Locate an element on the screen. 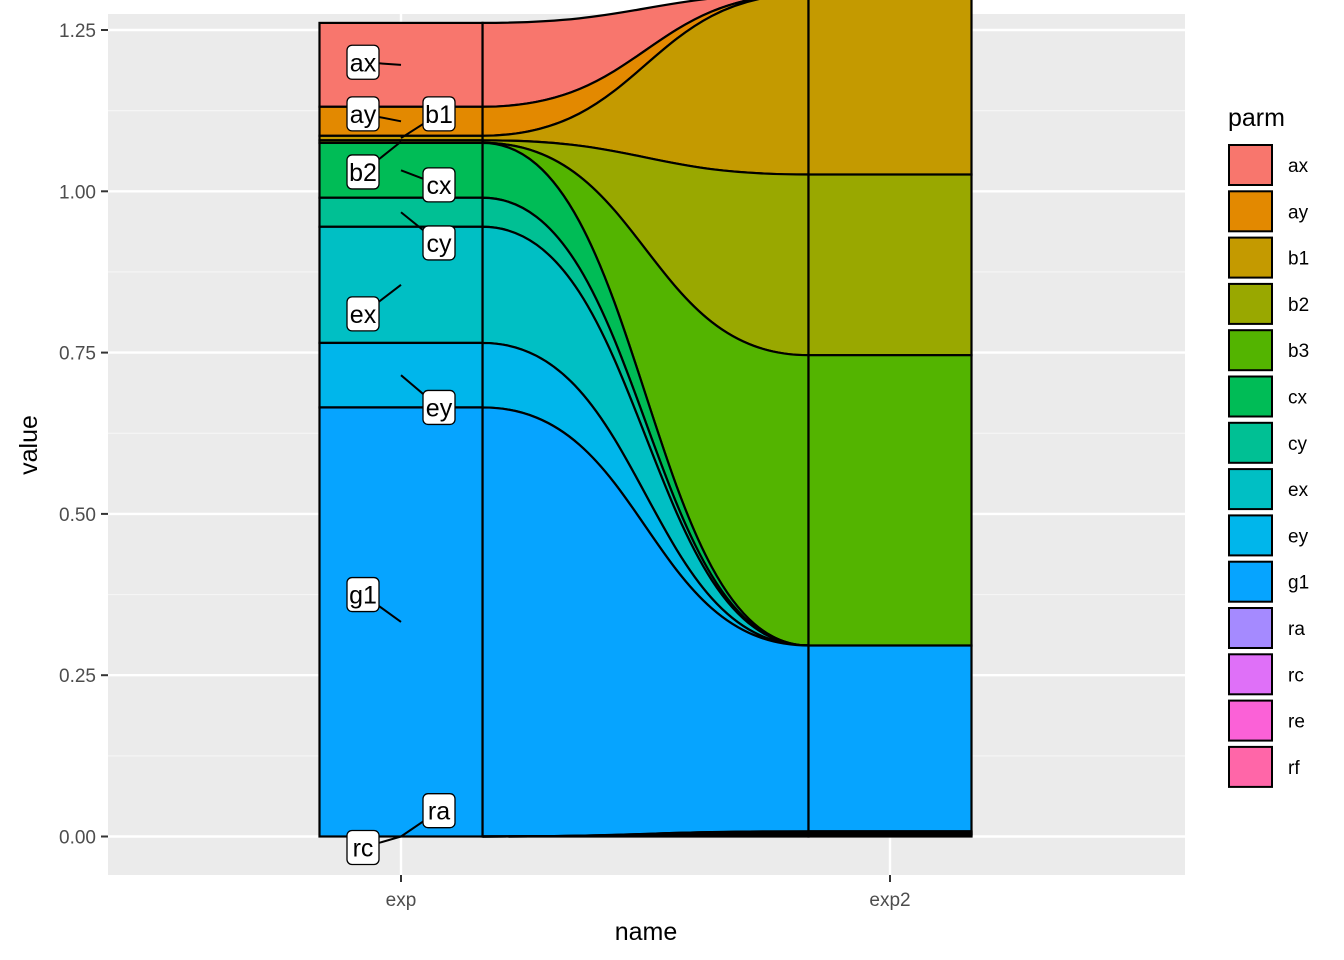  legend-label-b3: b3 is located at coordinates (1298, 351).